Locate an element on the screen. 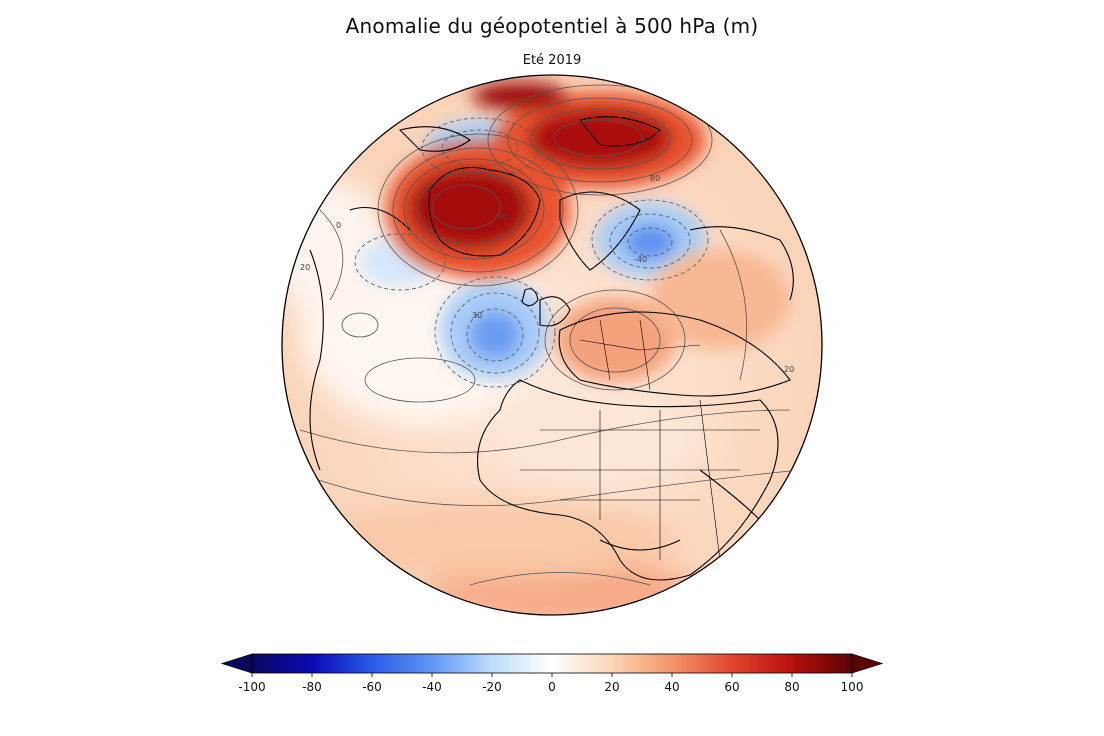 The image size is (1104, 736). anomaly-barents-low-core is located at coordinates (650, 242).